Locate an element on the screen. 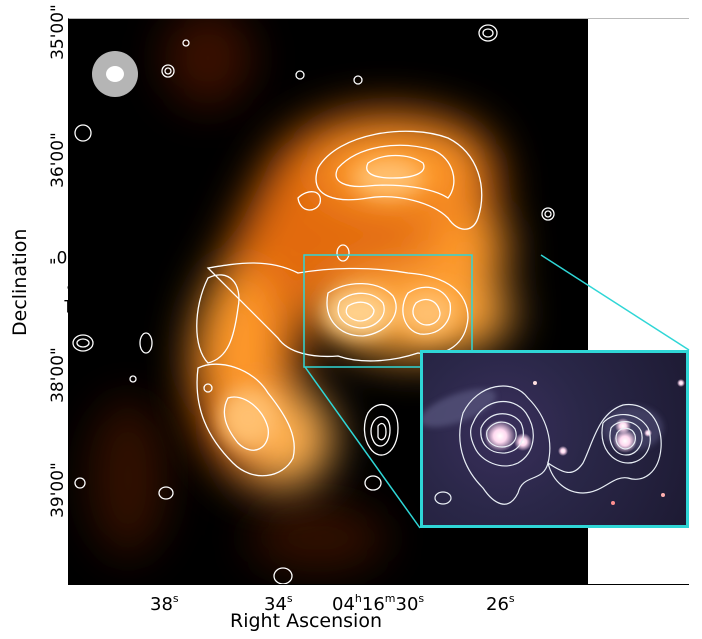 The width and height of the screenshot is (702, 639). xtick-label: 34s is located at coordinates (278, 603).